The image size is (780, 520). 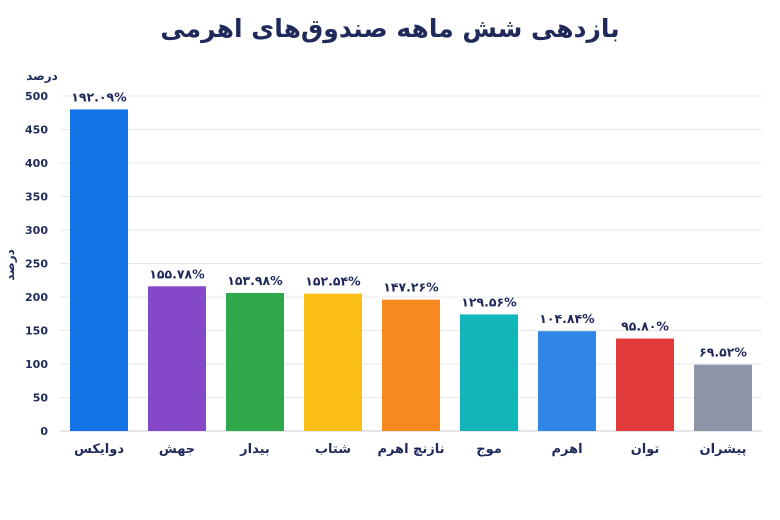 What do you see at coordinates (411, 287) in the screenshot?
I see `data-label: ۱۴۷.۲۶%` at bounding box center [411, 287].